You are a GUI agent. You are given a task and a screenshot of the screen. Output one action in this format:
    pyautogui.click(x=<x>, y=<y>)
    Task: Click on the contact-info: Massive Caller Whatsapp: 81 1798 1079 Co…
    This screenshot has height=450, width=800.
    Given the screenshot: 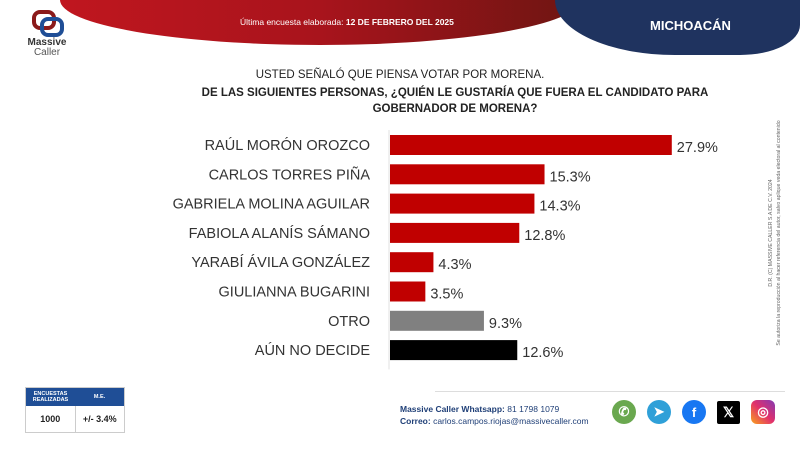 What is the action you would take?
    pyautogui.click(x=494, y=415)
    